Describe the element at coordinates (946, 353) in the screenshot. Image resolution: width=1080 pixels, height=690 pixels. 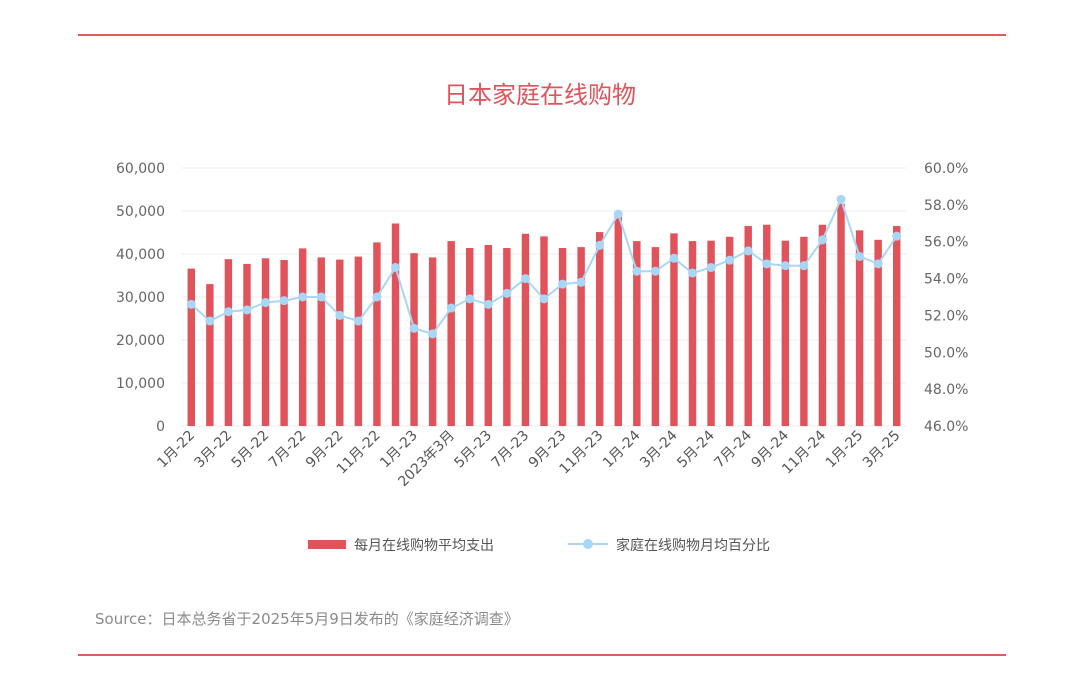
I see `y-right-tick-label: 50.0%` at that location.